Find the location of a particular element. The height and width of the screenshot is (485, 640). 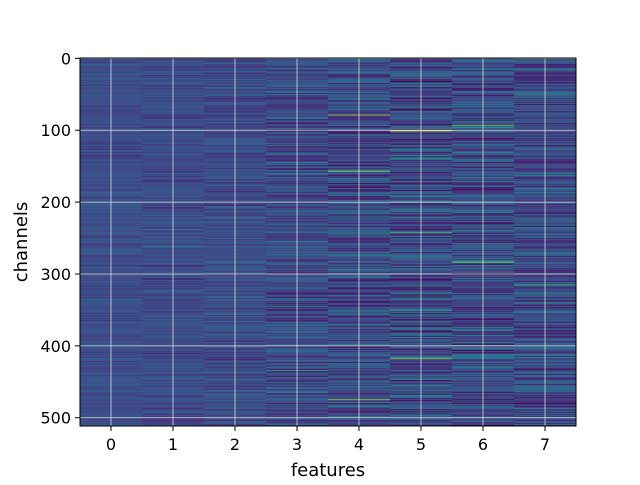

y-tick-label: 100 is located at coordinates (55, 130).